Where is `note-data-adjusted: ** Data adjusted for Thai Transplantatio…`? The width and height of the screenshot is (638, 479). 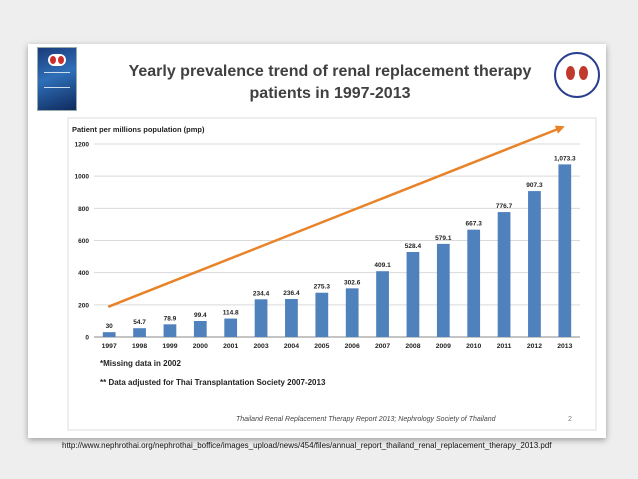 note-data-adjusted: ** Data adjusted for Thai Transplantatio… is located at coordinates (213, 382).